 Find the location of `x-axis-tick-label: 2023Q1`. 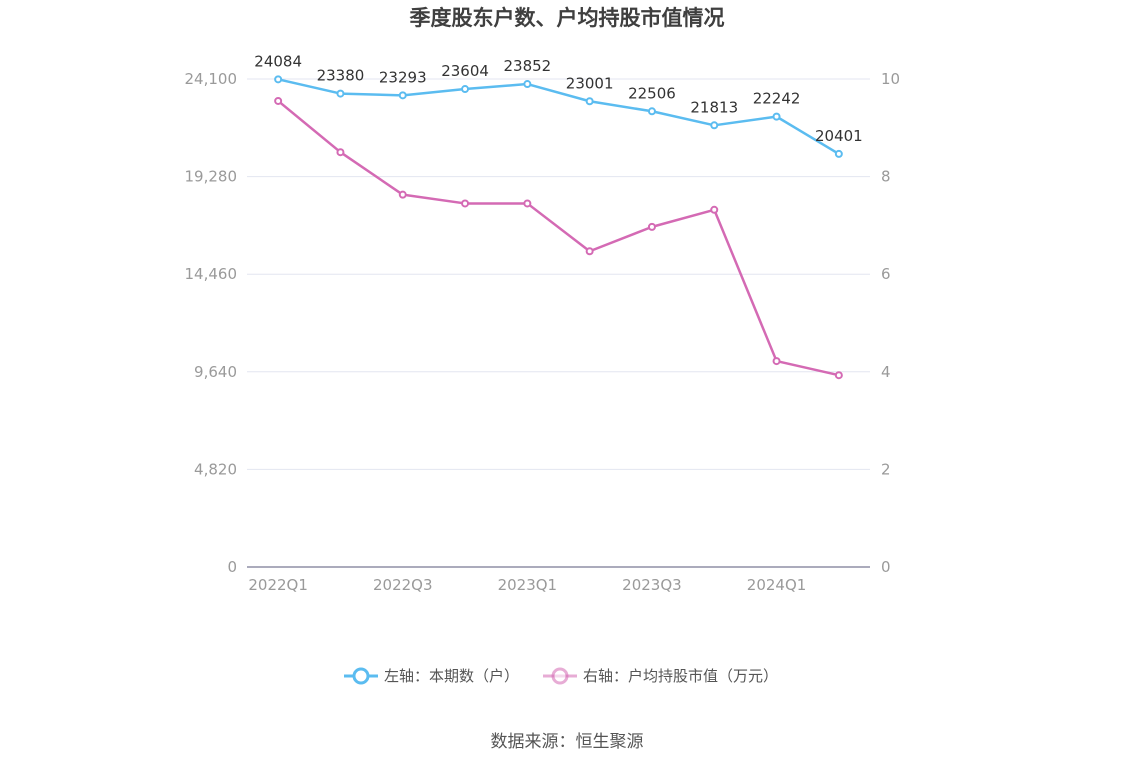

x-axis-tick-label: 2023Q1 is located at coordinates (528, 585).